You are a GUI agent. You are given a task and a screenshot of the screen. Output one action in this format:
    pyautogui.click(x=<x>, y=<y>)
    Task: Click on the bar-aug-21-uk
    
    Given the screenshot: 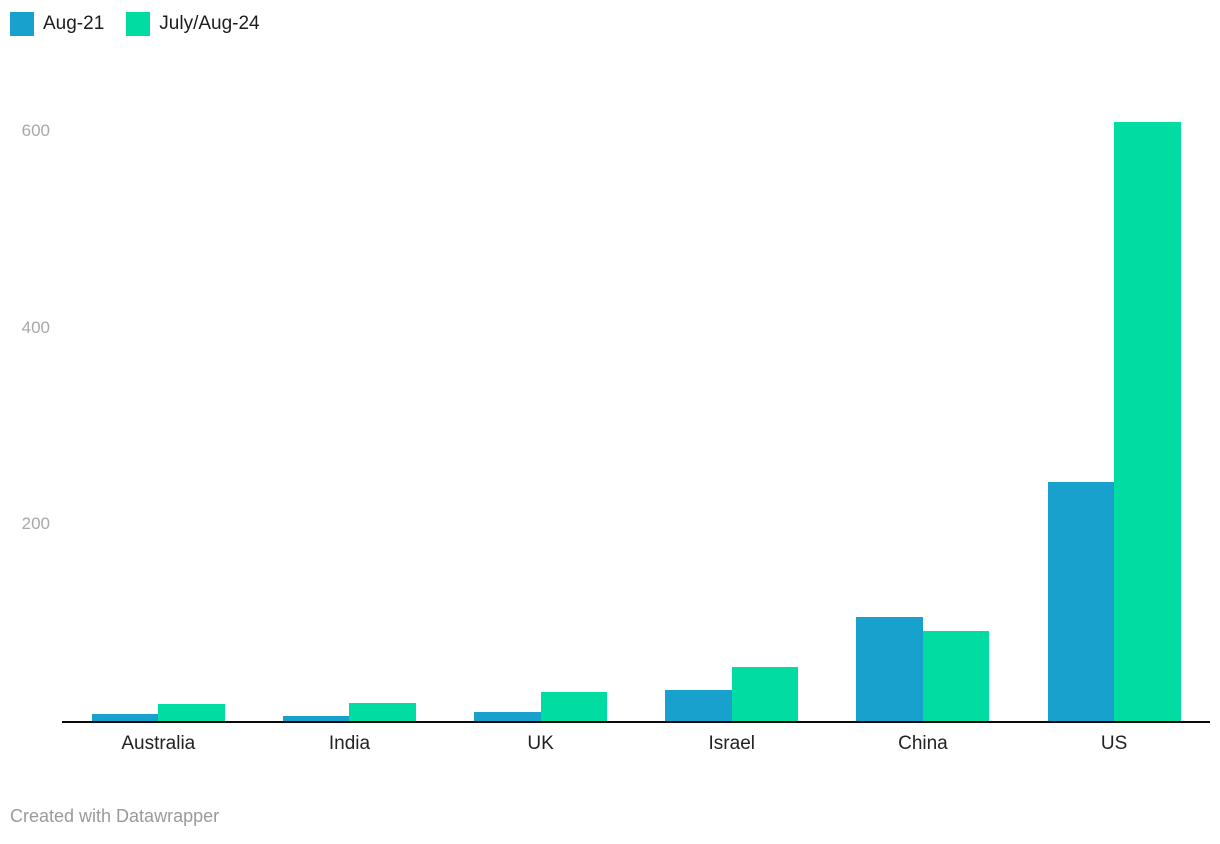 What is the action you would take?
    pyautogui.click(x=507, y=716)
    